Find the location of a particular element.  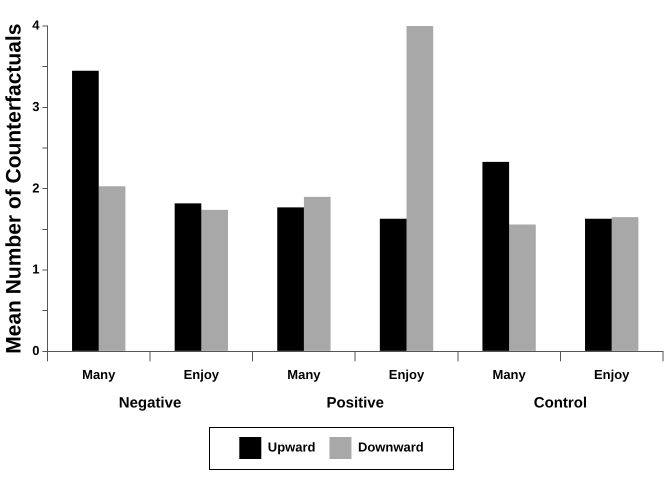

y-tick-label: 0 is located at coordinates (36, 350).